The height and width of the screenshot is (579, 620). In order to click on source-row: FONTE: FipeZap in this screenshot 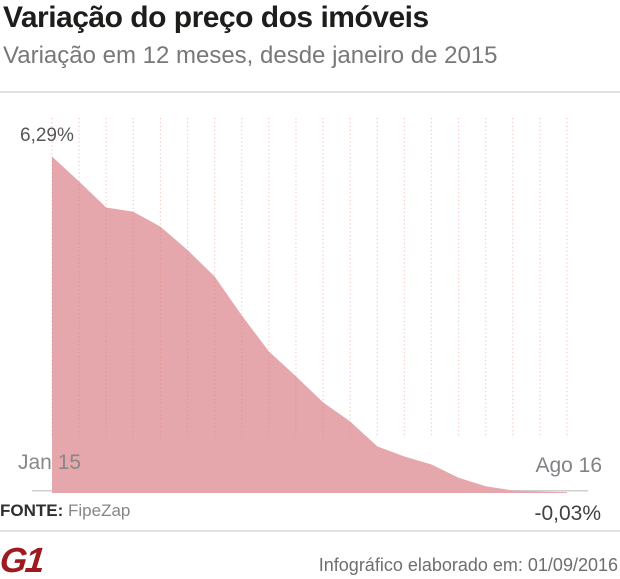, I will do `click(65, 511)`.